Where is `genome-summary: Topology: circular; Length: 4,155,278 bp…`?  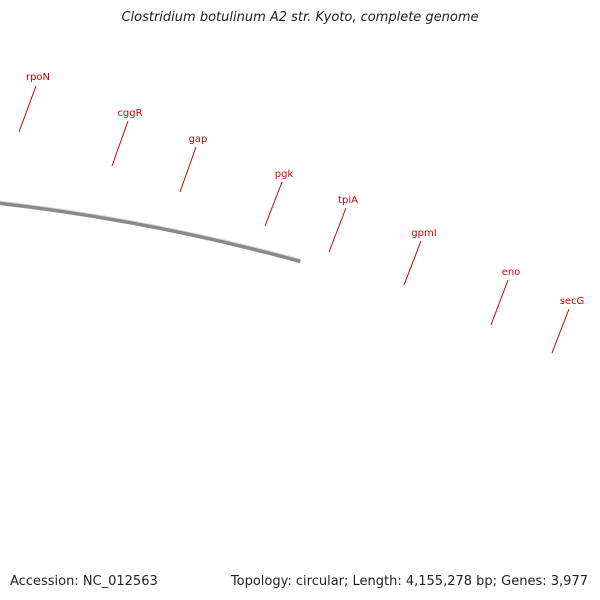
genome-summary: Topology: circular; Length: 4,155,278 bp… is located at coordinates (409, 581).